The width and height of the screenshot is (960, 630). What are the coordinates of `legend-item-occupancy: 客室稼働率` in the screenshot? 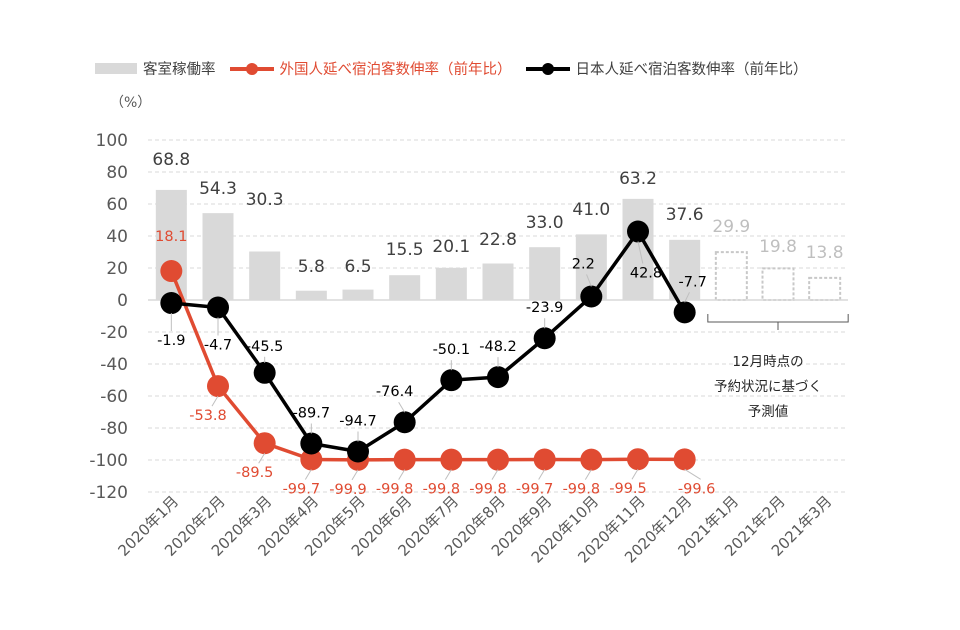 It's located at (155, 68).